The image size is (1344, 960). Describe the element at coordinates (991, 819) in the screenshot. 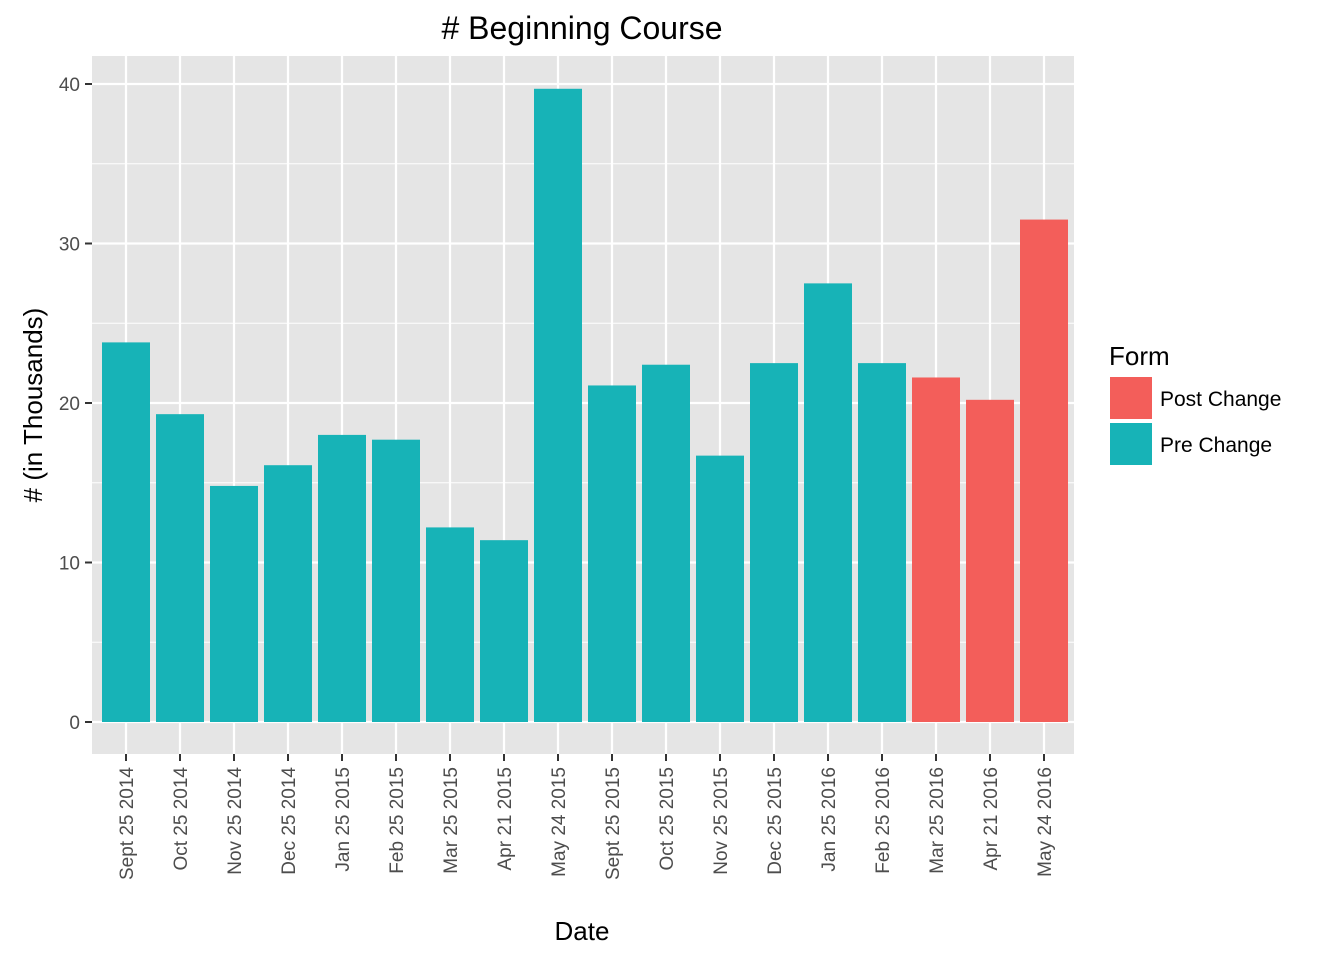

I see `x-tick-label: Apr 21 2016` at that location.